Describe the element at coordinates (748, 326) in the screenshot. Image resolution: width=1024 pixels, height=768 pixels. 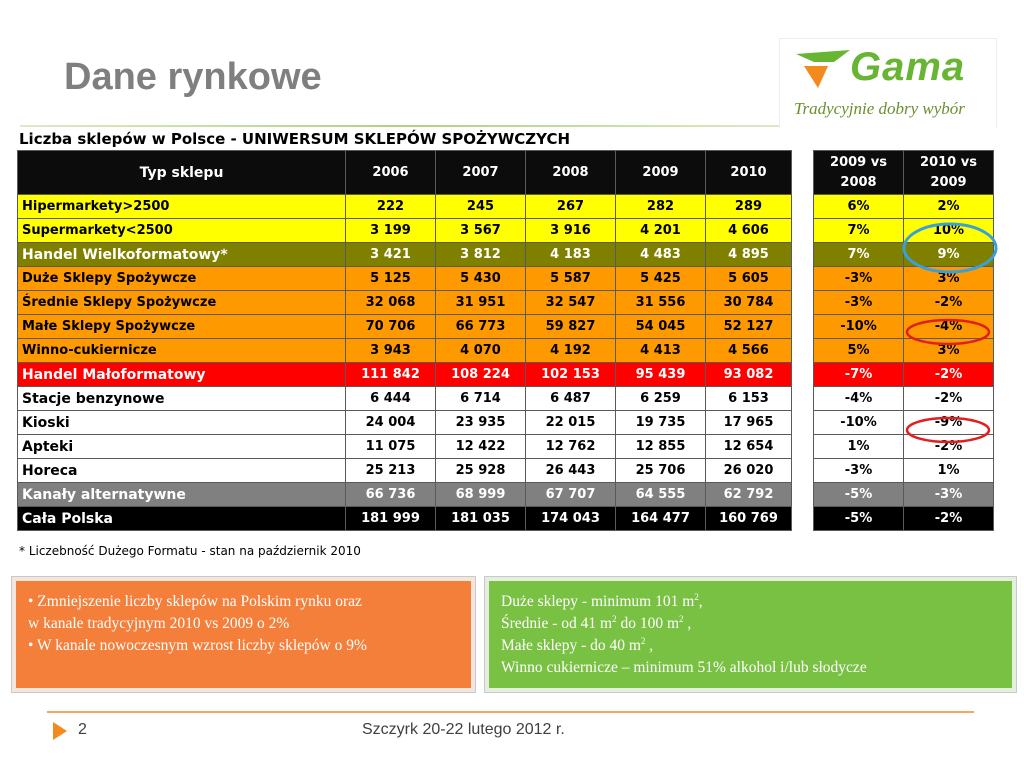
I see `cell-value-2010: 52 127` at that location.